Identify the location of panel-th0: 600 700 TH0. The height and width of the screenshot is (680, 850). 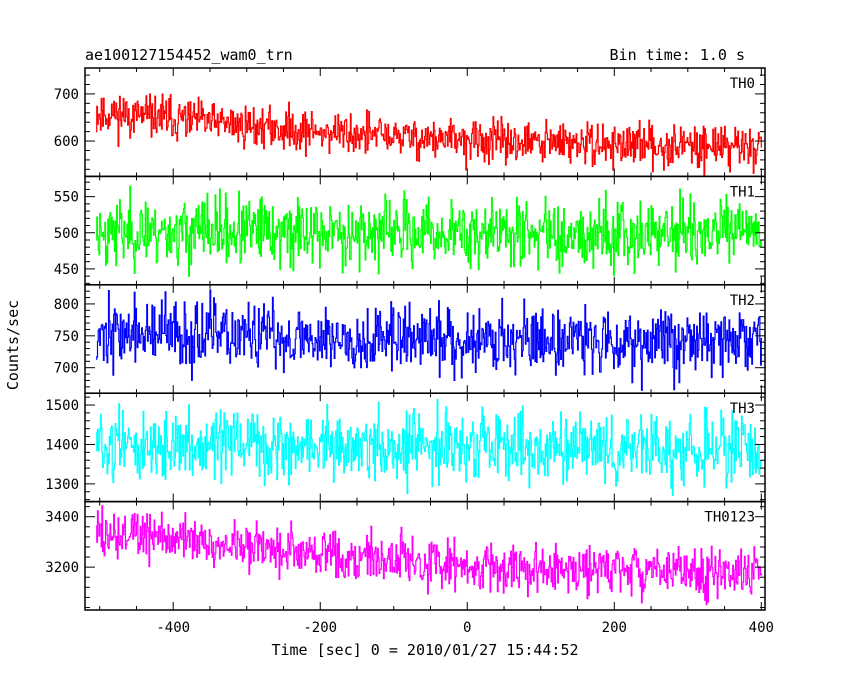
(410, 122).